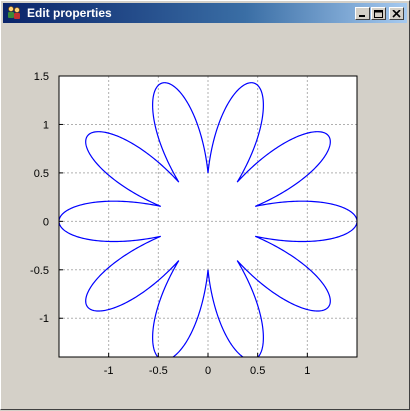 Image resolution: width=410 pixels, height=411 pixels. I want to click on title-bar: Edit properties, so click(205, 13).